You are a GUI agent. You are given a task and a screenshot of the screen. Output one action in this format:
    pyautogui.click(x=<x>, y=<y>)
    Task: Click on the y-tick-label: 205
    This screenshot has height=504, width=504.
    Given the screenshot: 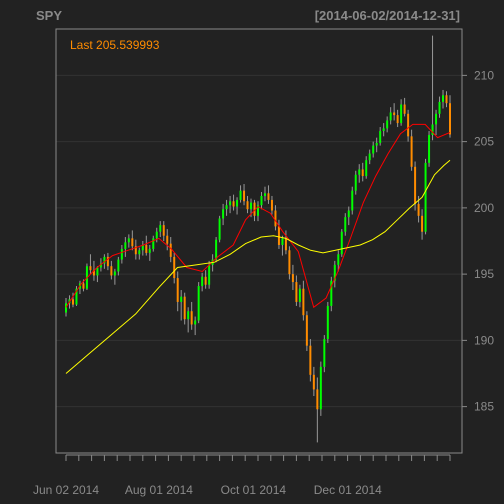 What is the action you would take?
    pyautogui.click(x=484, y=142)
    